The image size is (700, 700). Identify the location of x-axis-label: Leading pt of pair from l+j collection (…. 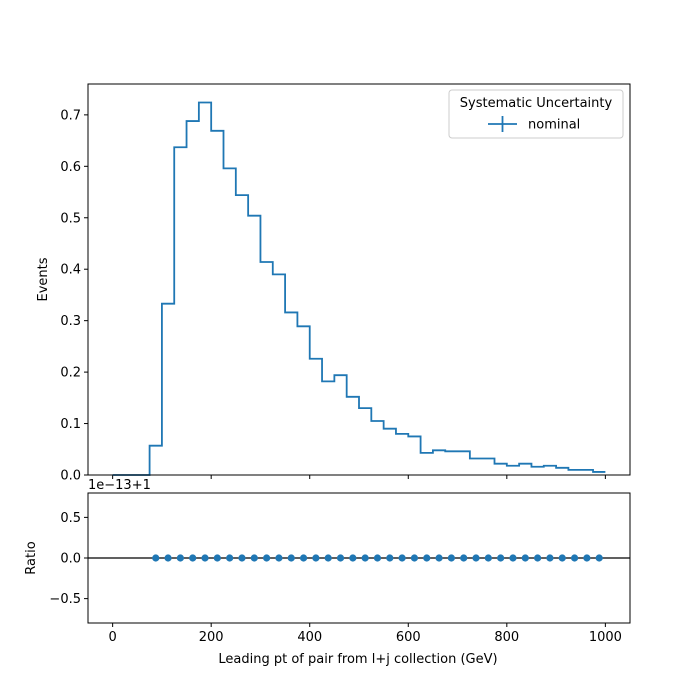
(357, 659).